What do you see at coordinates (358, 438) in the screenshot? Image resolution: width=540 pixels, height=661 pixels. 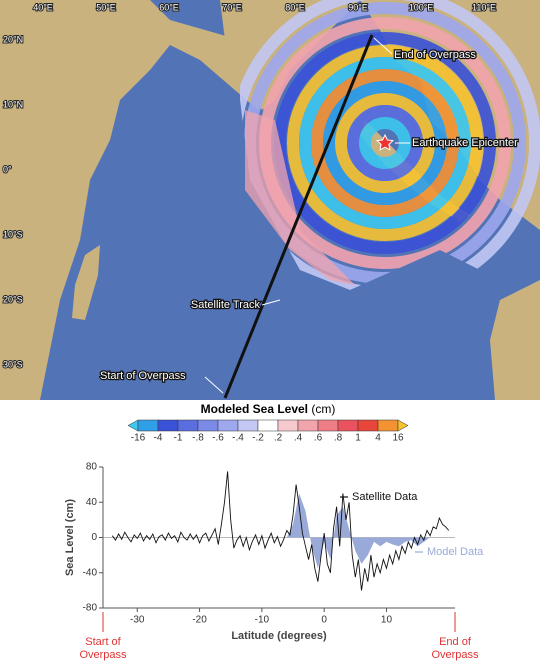 I see `colorbar-tick-label: 1` at bounding box center [358, 438].